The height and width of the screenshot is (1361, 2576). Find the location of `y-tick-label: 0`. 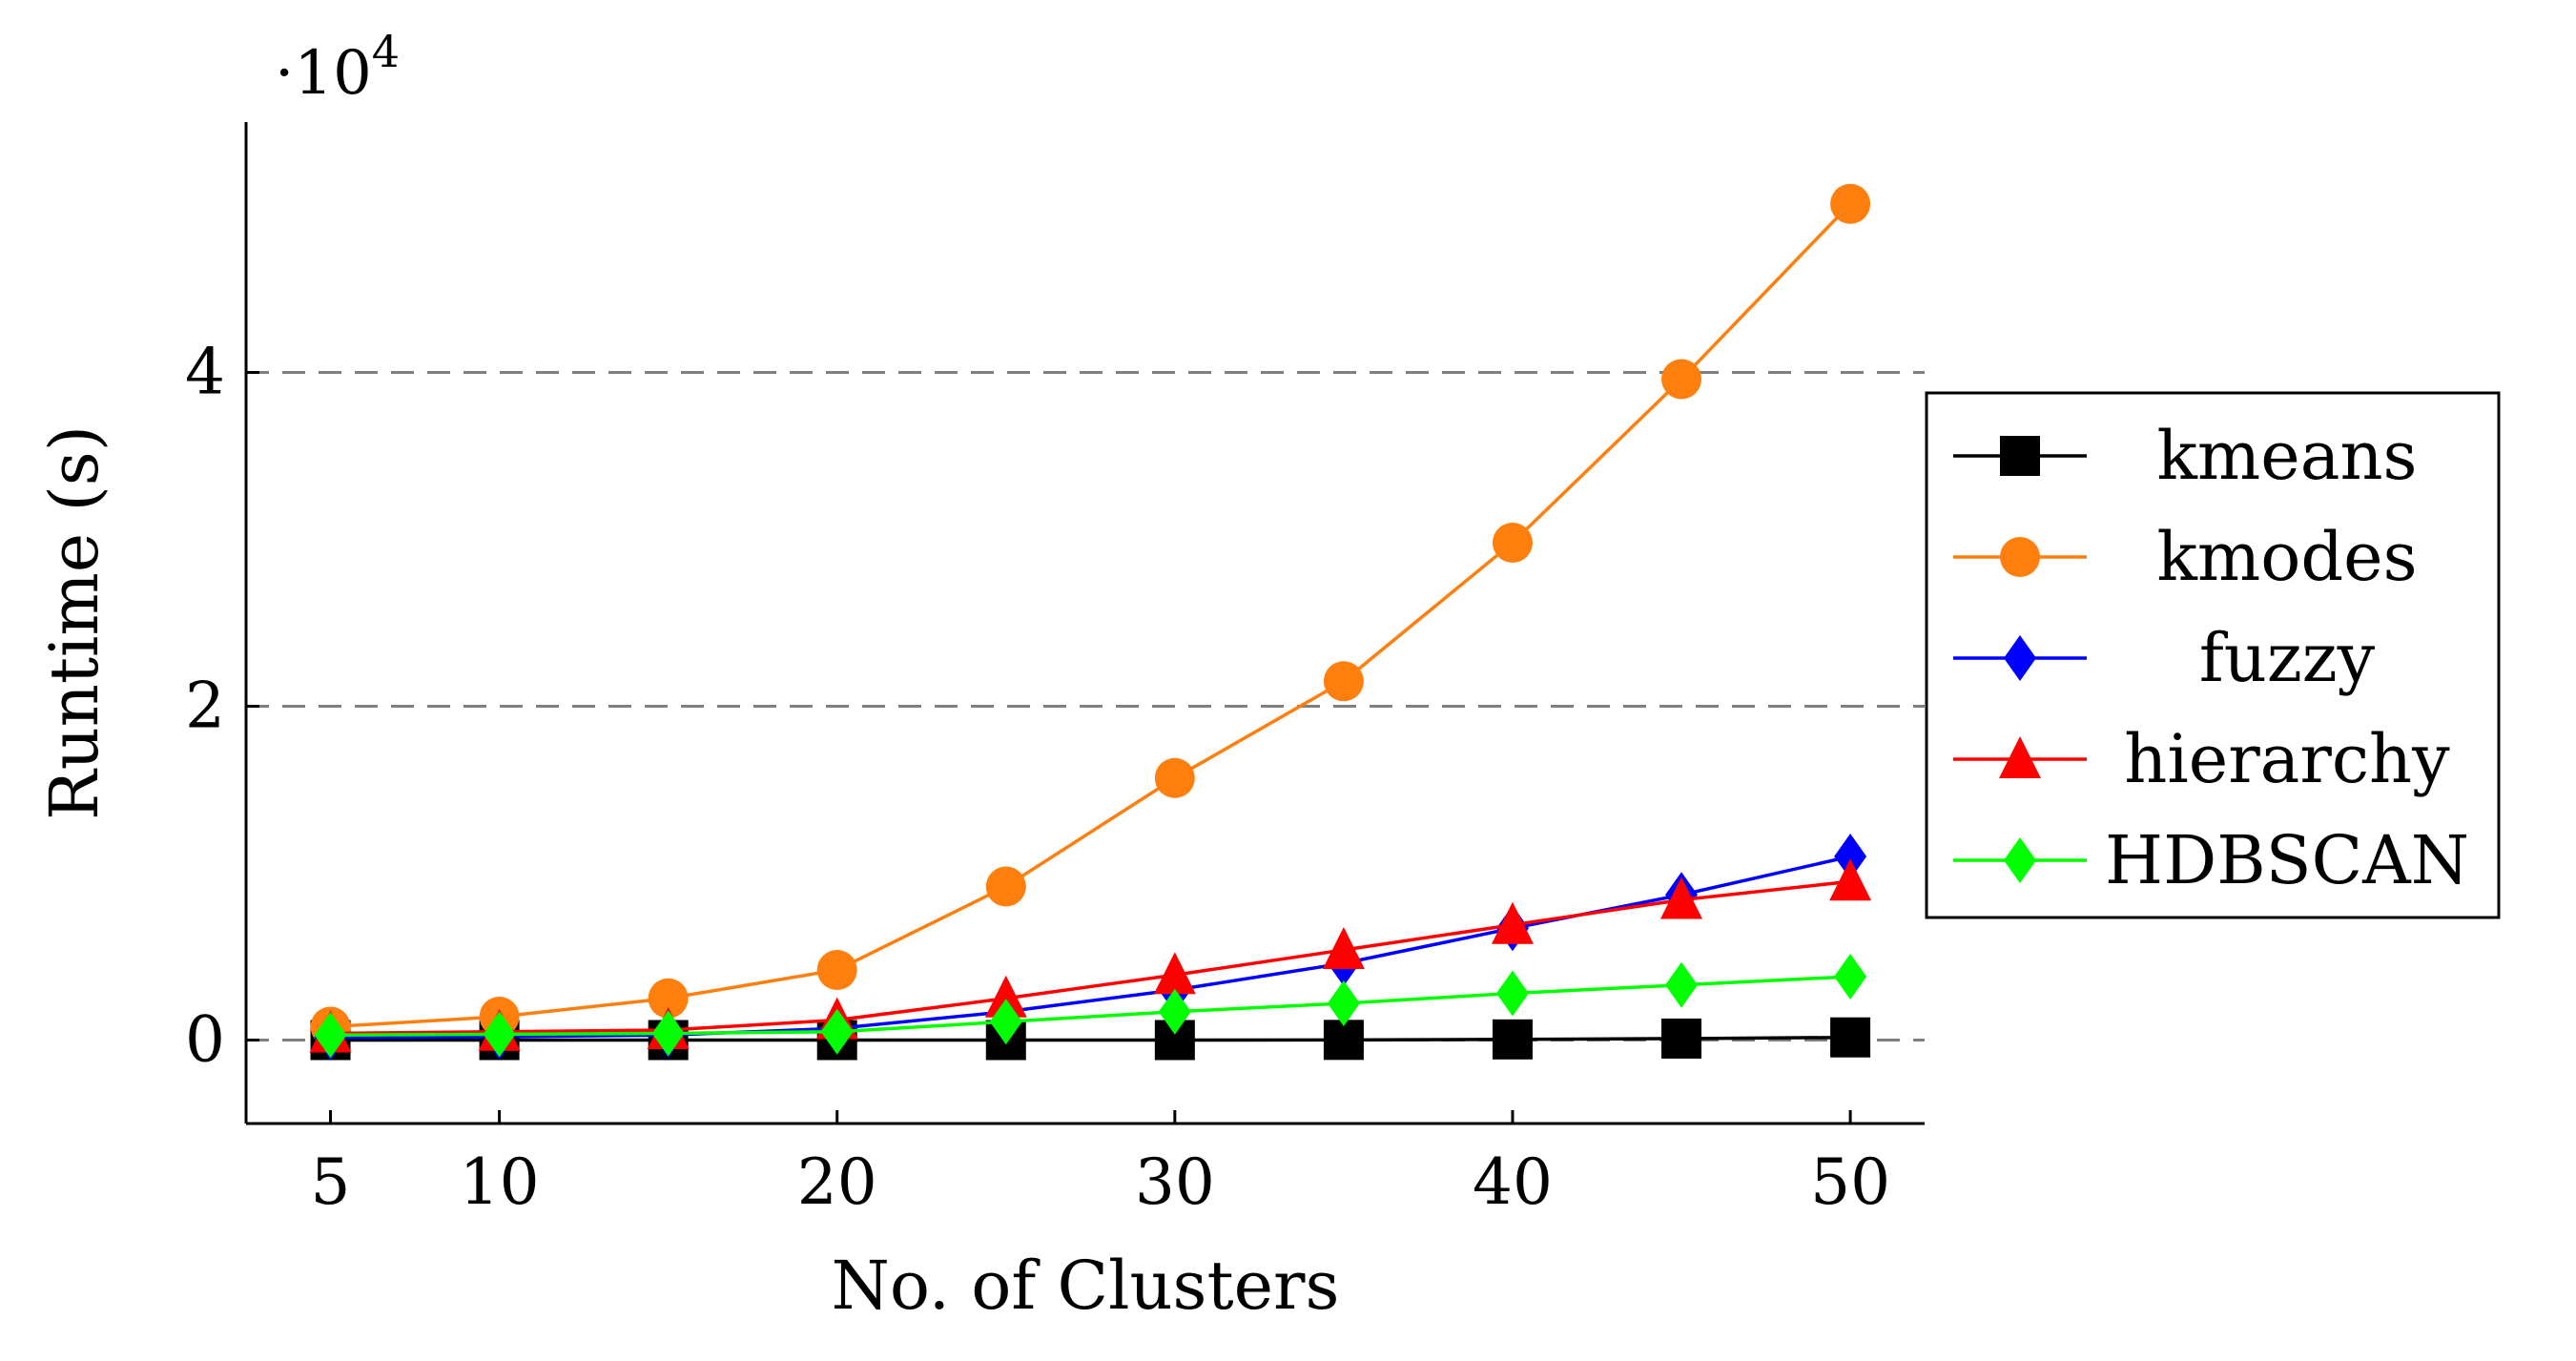

y-tick-label: 0 is located at coordinates (205, 1040).